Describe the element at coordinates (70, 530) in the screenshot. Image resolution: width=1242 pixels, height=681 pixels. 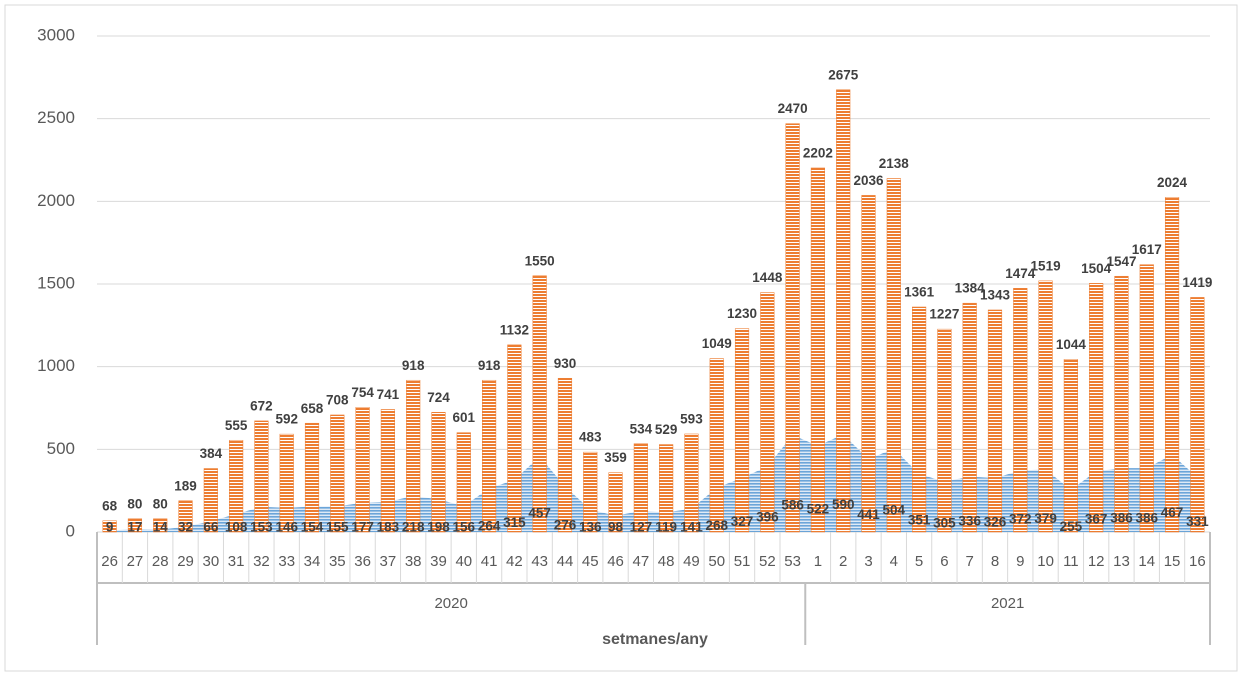
I see `y-tick-label: 0` at that location.